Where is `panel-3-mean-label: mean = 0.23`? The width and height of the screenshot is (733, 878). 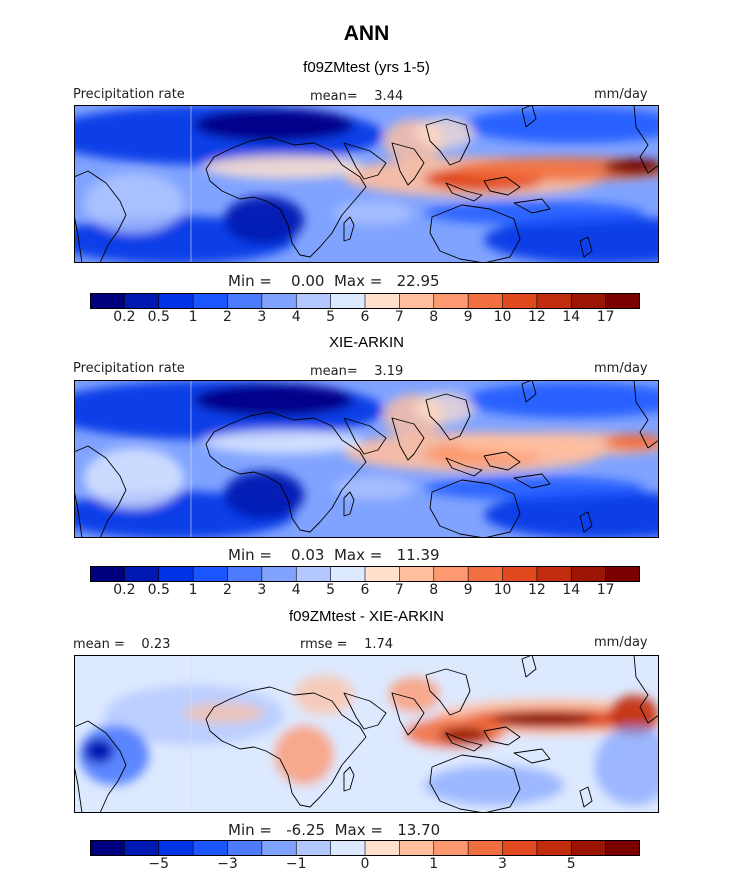
panel-3-mean-label: mean = 0.23 is located at coordinates (122, 644).